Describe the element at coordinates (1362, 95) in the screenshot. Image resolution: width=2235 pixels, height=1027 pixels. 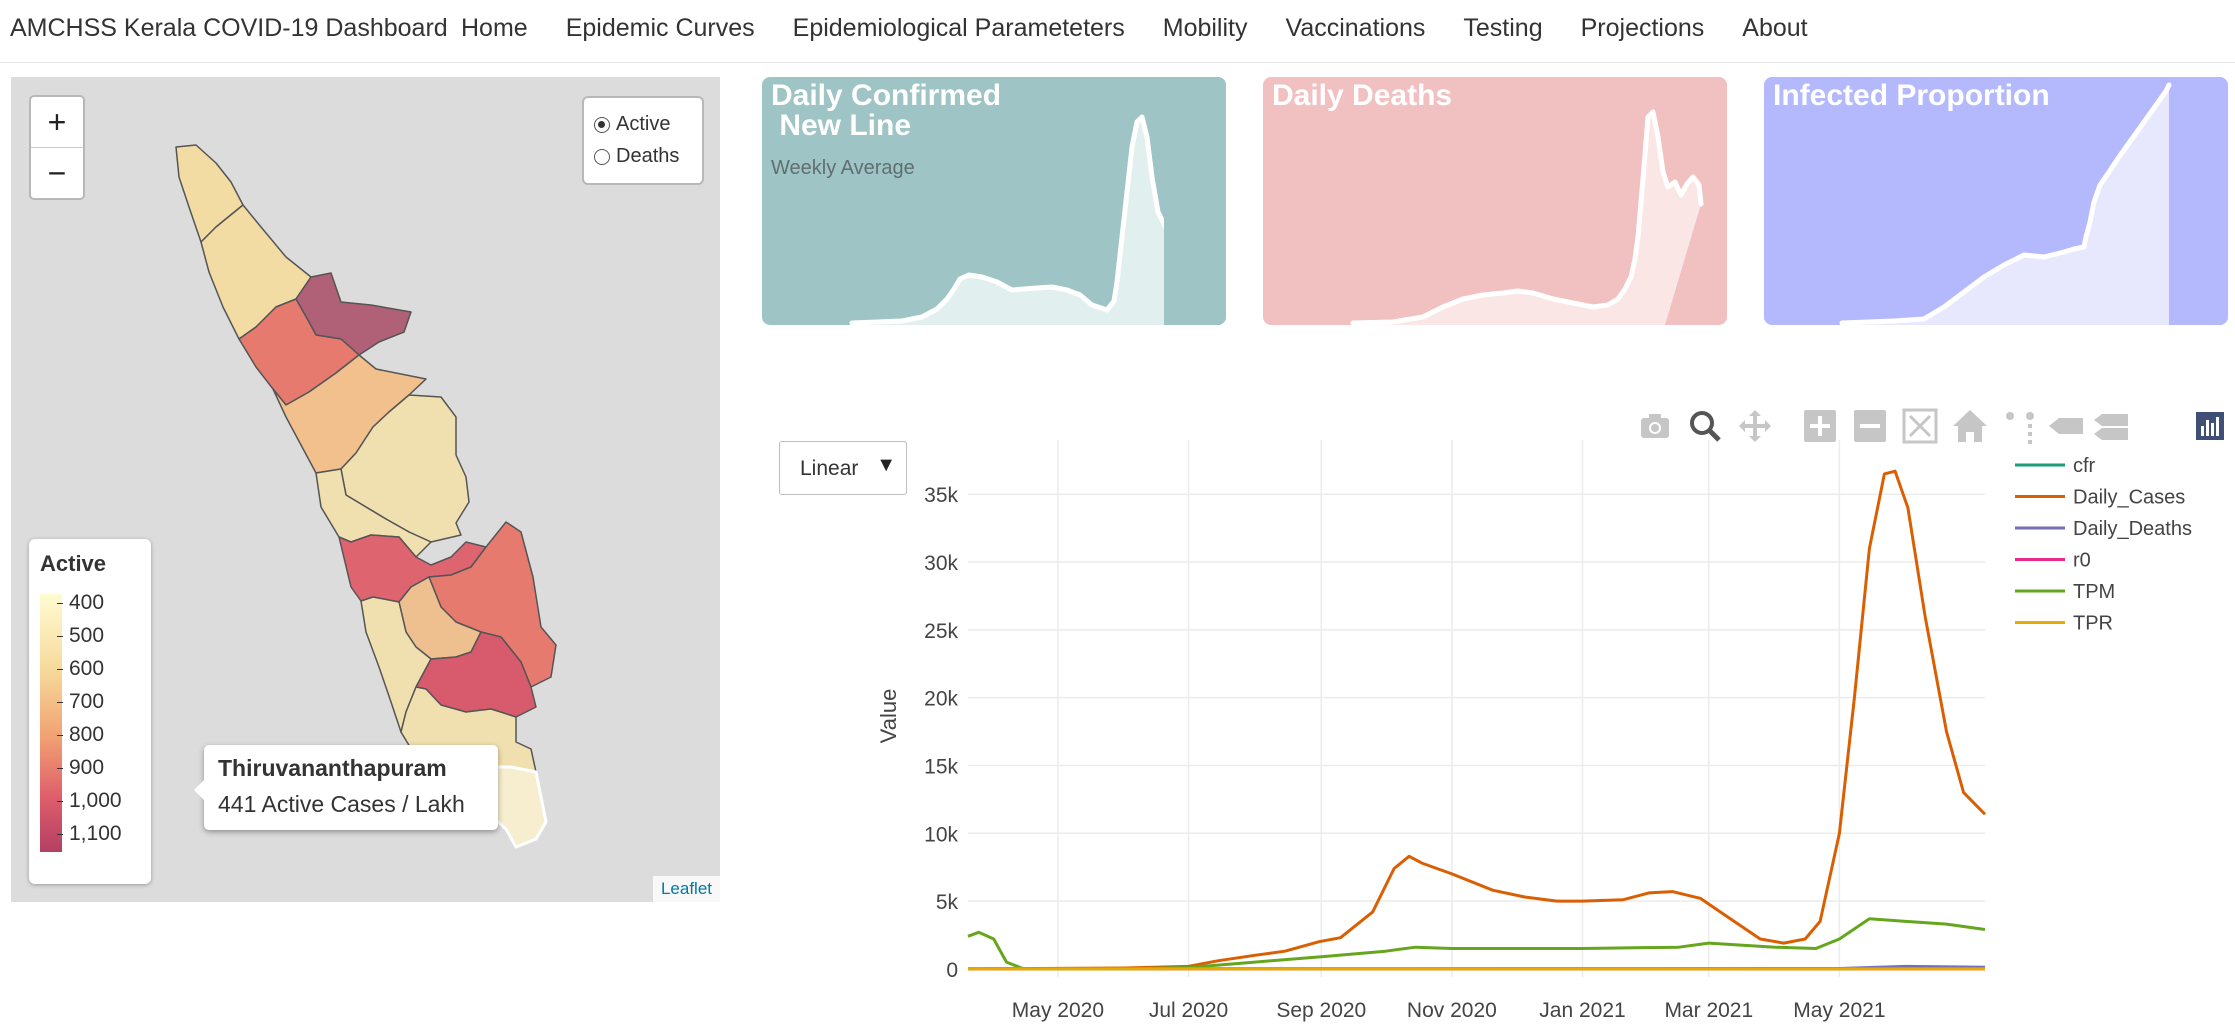
I see `card-title: Daily Deaths` at that location.